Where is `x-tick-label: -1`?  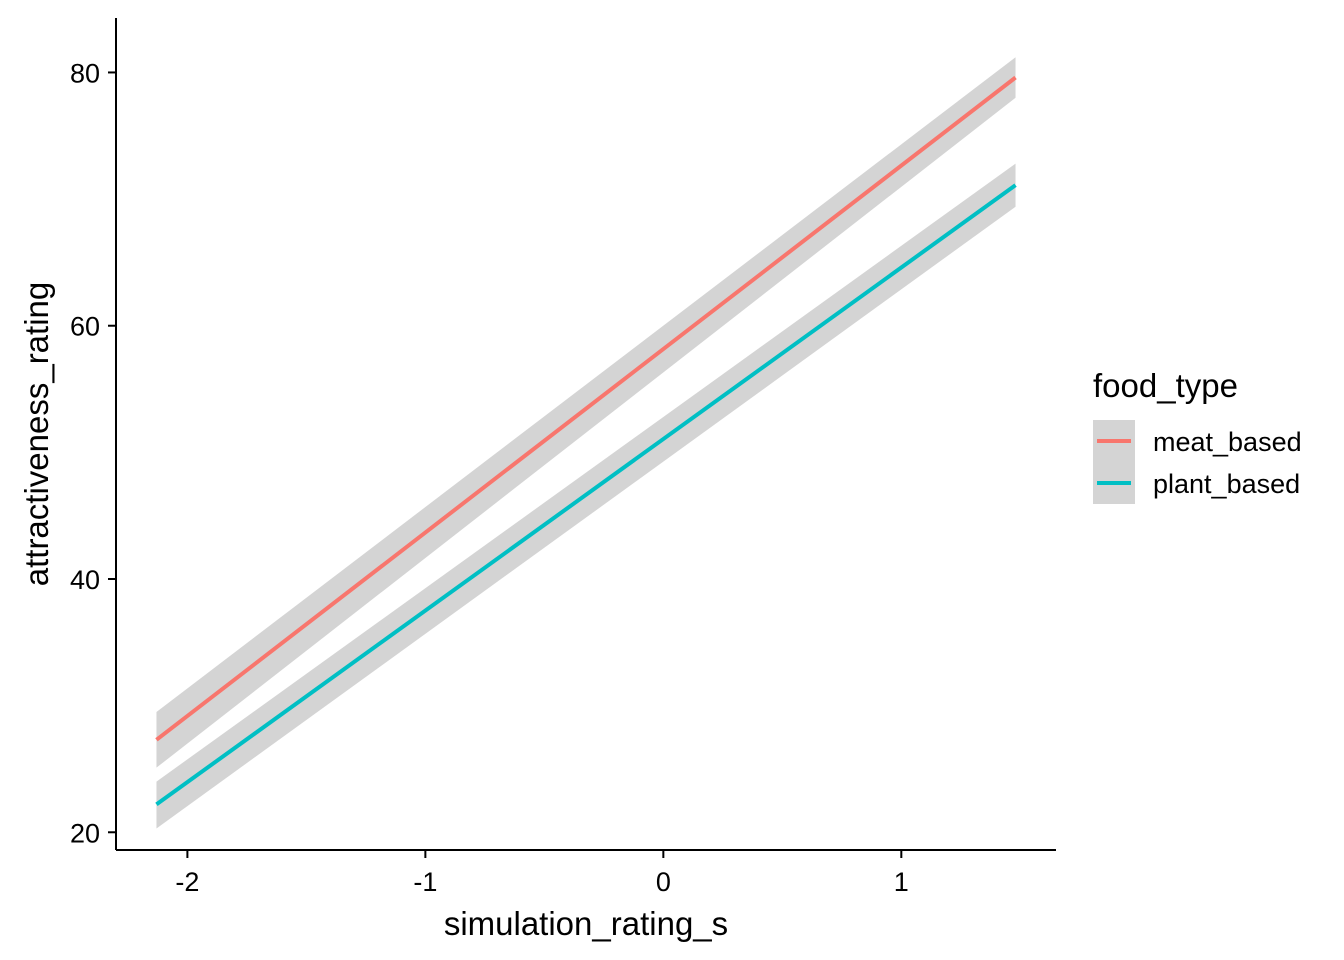 x-tick-label: -1 is located at coordinates (425, 882).